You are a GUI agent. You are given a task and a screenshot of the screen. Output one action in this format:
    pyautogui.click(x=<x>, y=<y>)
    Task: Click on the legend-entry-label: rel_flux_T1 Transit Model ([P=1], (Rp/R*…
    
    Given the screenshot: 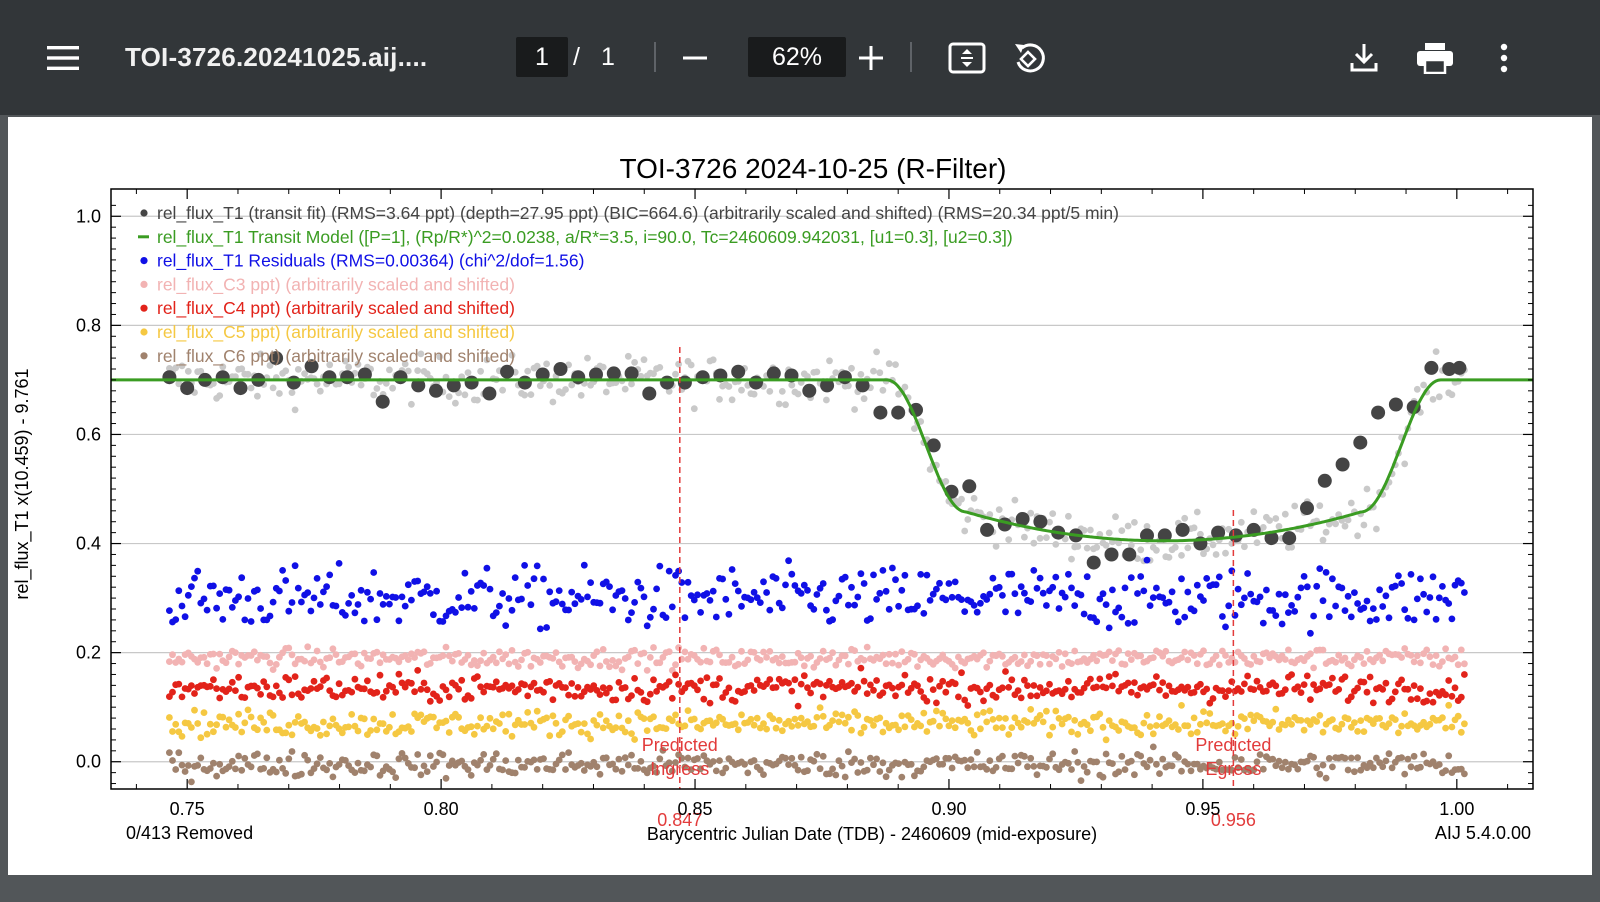 What is the action you would take?
    pyautogui.click(x=585, y=237)
    